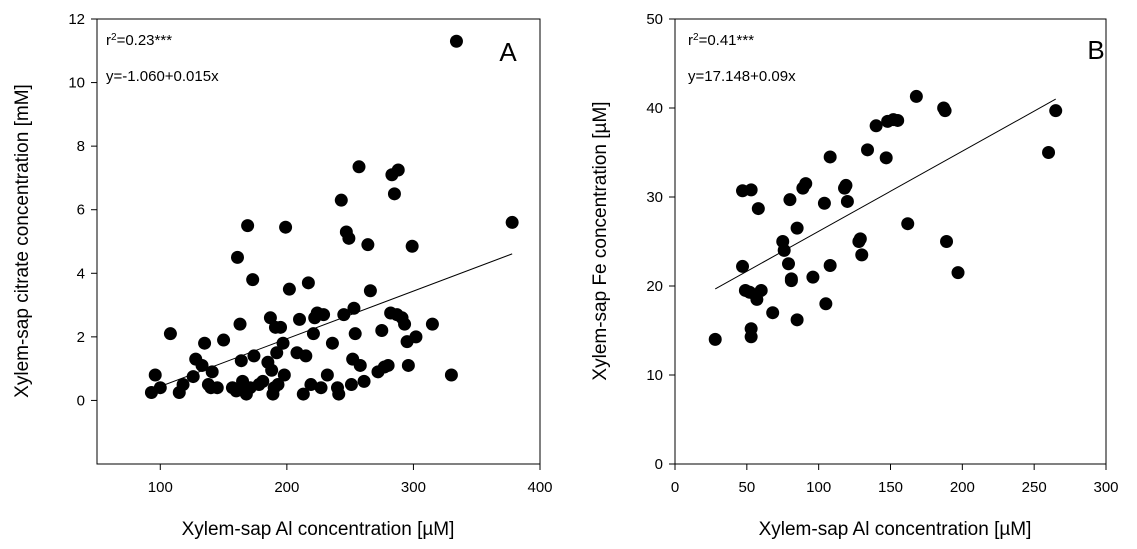  Describe the element at coordinates (539, 487) in the screenshot. I see `x-tick-label: 400` at that location.